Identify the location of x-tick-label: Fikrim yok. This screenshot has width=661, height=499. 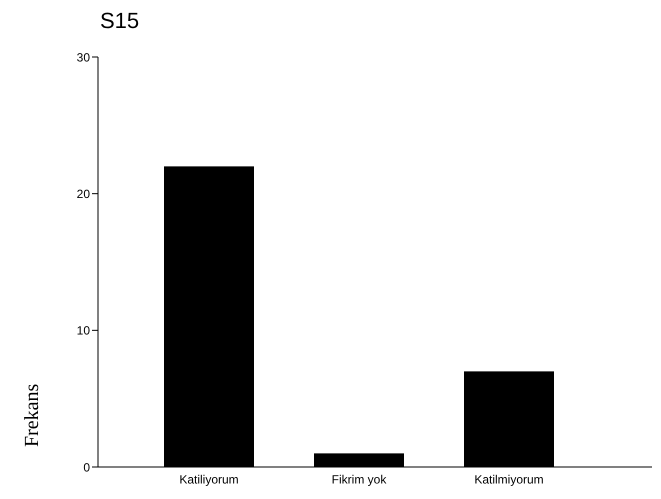
(360, 479).